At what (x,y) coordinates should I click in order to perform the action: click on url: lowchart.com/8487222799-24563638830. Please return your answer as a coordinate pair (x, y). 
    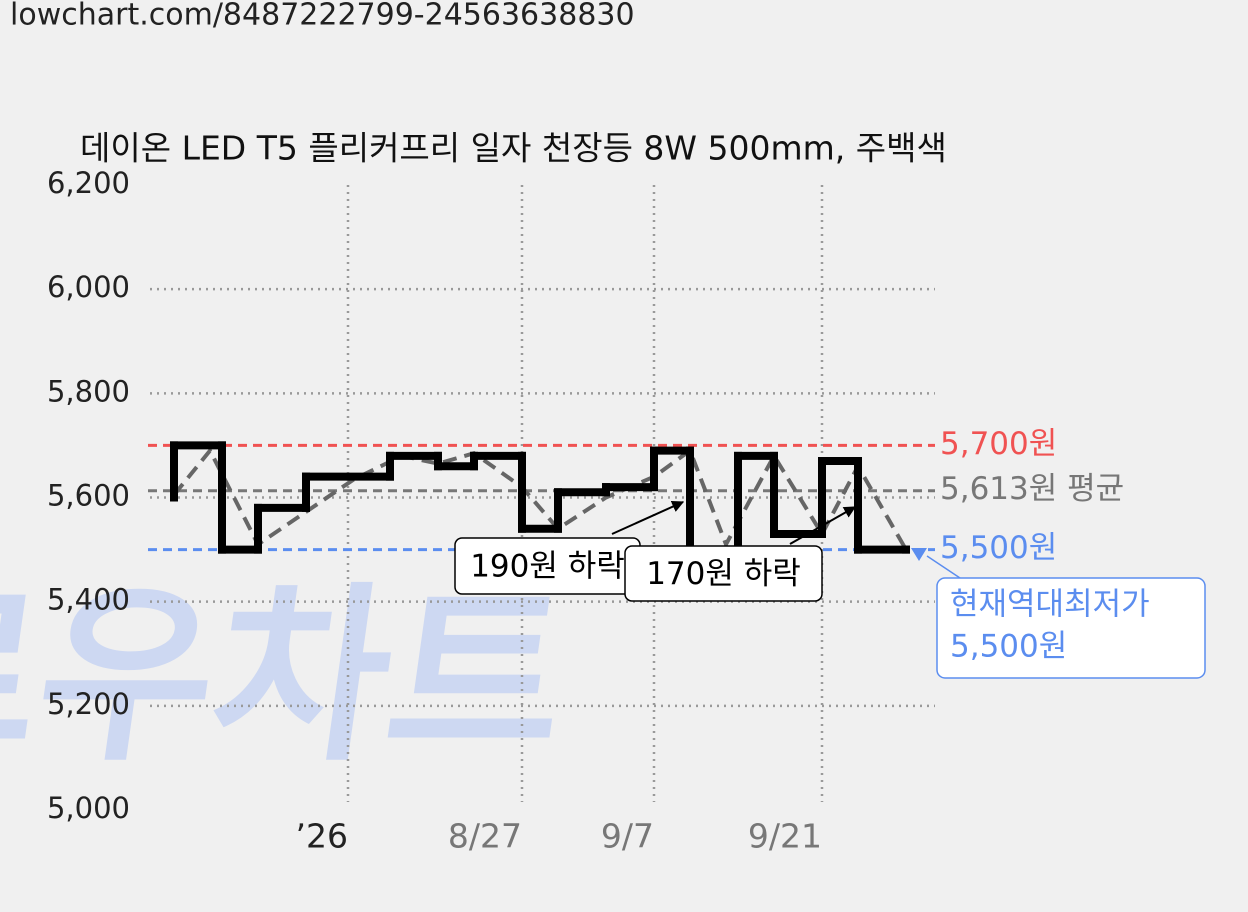
    Looking at the image, I should click on (322, 16).